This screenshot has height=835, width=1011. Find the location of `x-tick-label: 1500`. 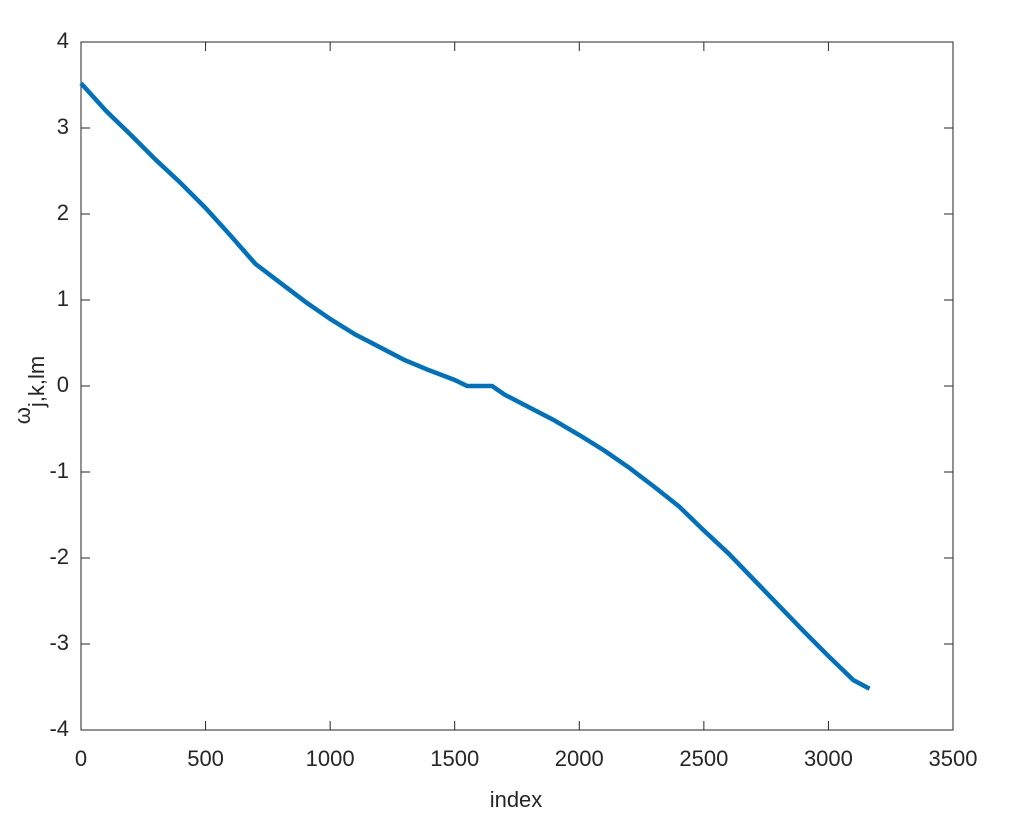

x-tick-label: 1500 is located at coordinates (454, 758).